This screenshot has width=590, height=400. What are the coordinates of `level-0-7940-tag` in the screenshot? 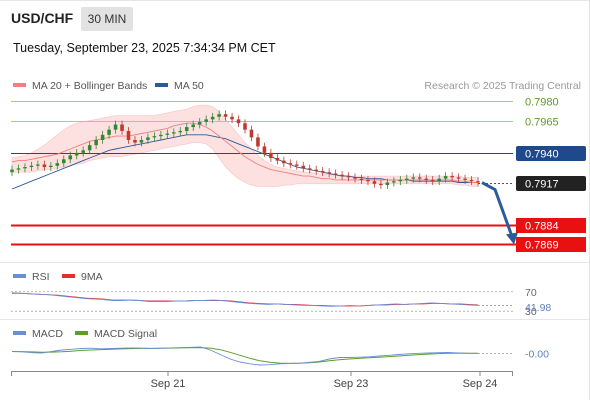 It's located at (551, 153).